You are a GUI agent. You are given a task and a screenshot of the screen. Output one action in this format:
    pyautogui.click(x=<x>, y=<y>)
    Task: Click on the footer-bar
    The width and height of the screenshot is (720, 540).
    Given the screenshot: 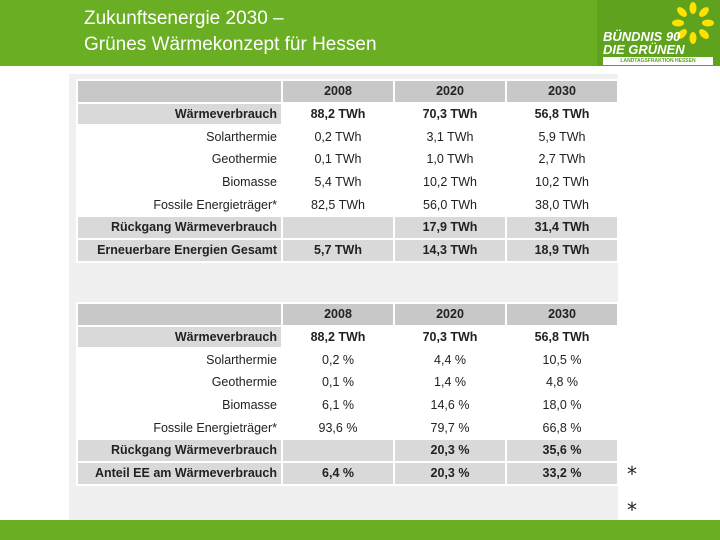 What is the action you would take?
    pyautogui.click(x=360, y=530)
    